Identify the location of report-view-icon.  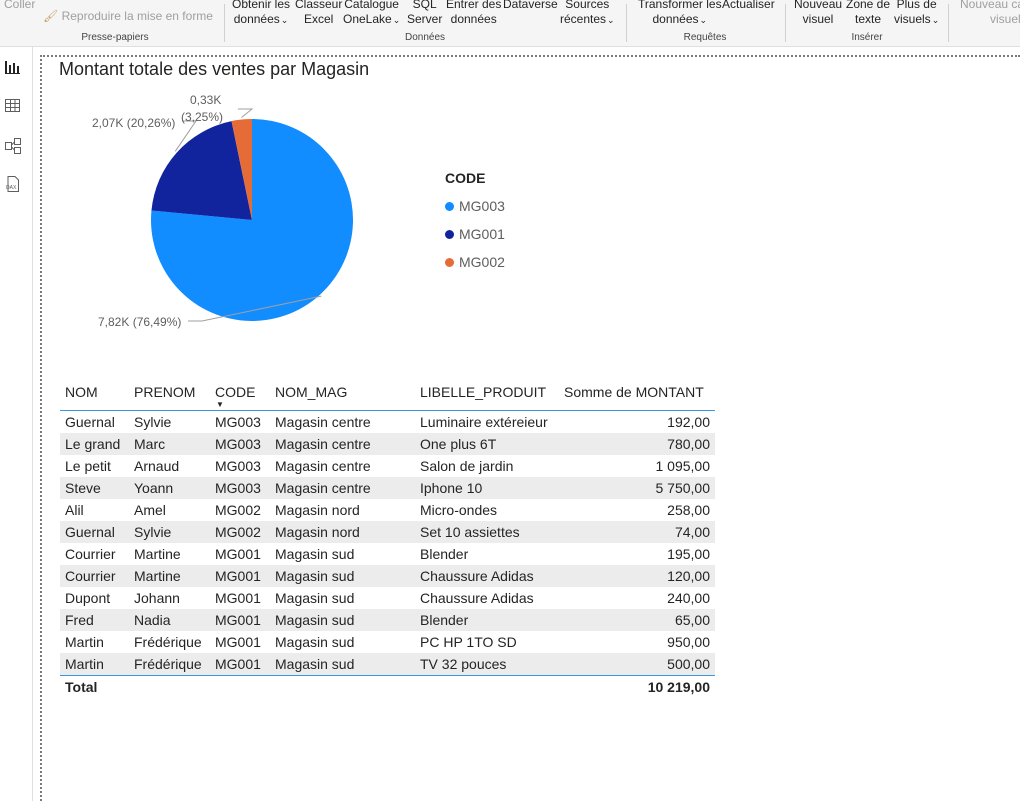
(13, 68).